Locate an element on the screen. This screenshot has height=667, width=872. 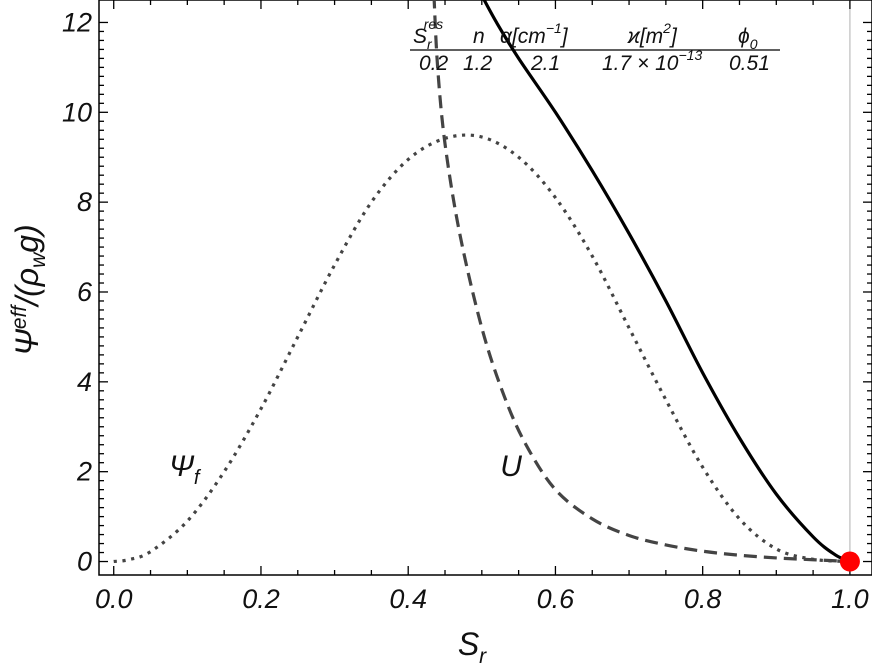
table-header-phi: ϕ0 is located at coordinates (748, 38).